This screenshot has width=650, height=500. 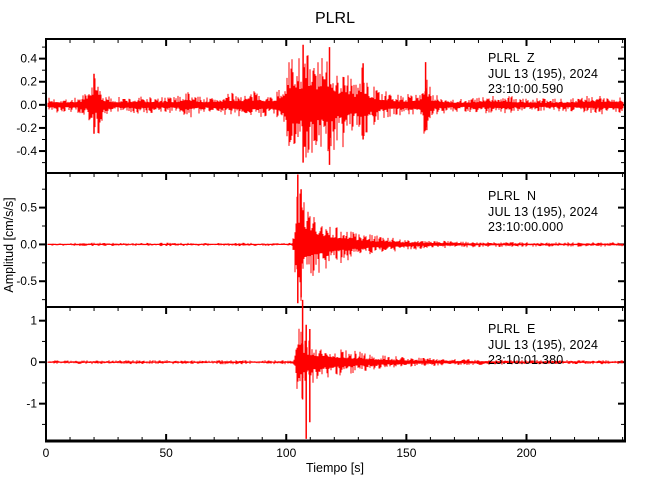 I want to click on waveform-trace-E, so click(x=335, y=363).